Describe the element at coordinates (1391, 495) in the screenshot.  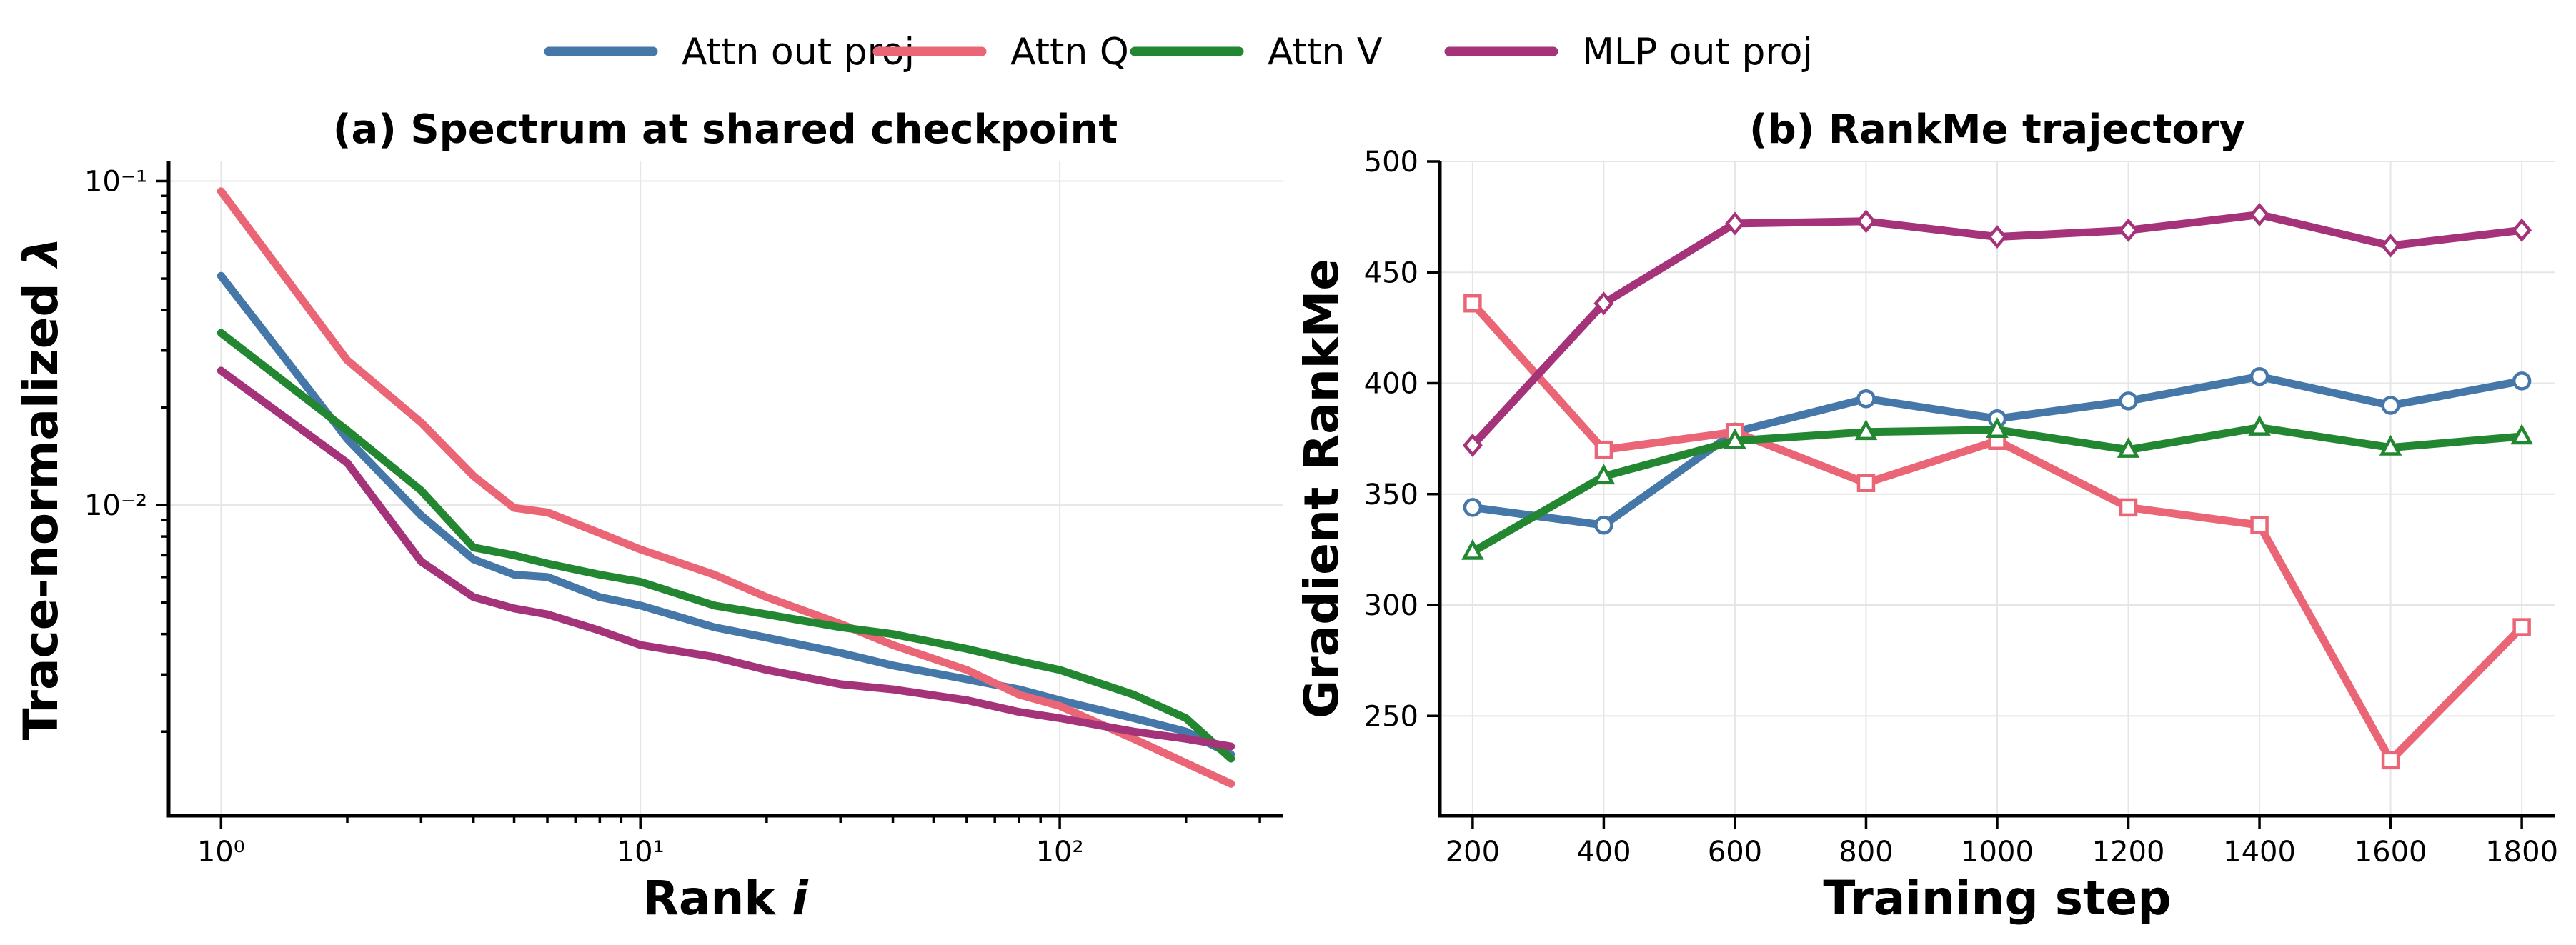
I see `panel-b-ytick-label: 350` at that location.